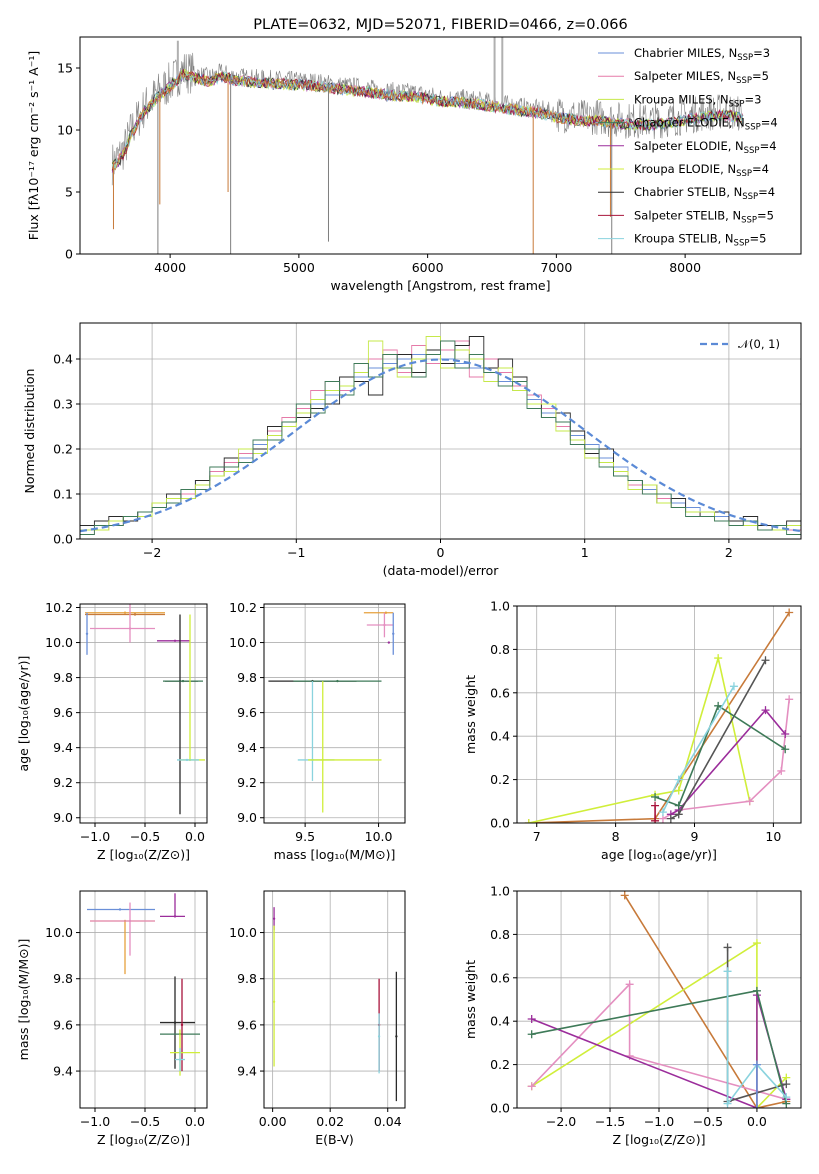  What do you see at coordinates (500, 1021) in the screenshot?
I see `weight-vs-Z-ytick-label-2: 0.4` at bounding box center [500, 1021].